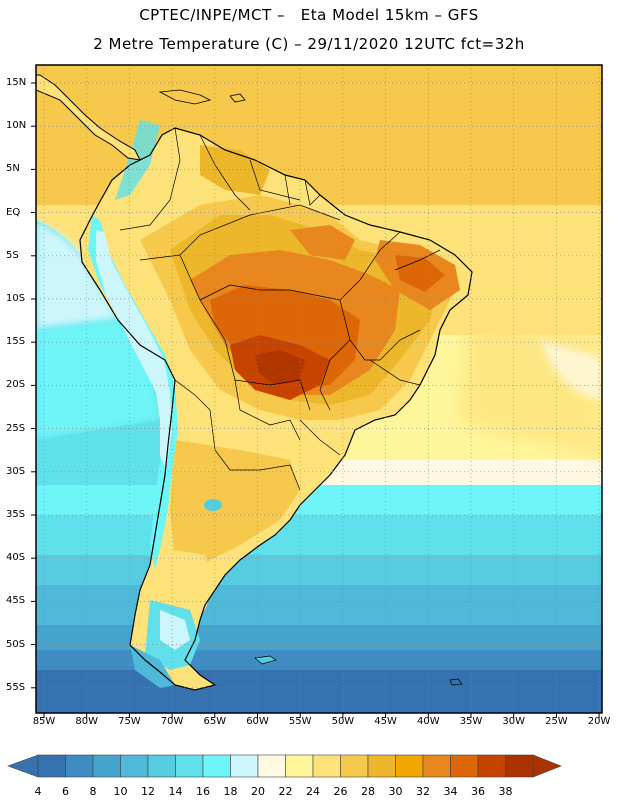 This screenshot has width=618, height=800. Describe the element at coordinates (471, 721) in the screenshot. I see `lon-label: 35W` at that location.